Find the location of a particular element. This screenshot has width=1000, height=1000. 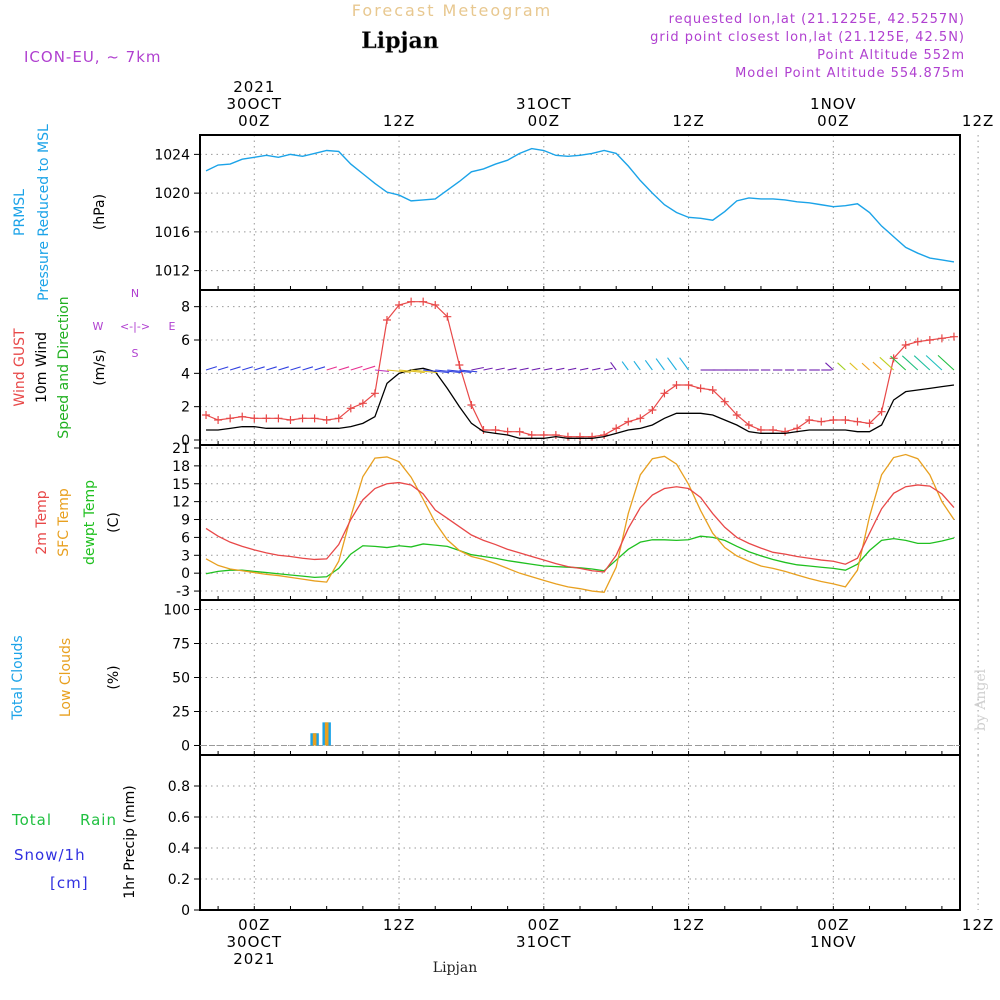

y-tick-label: 100 is located at coordinates (176, 611).